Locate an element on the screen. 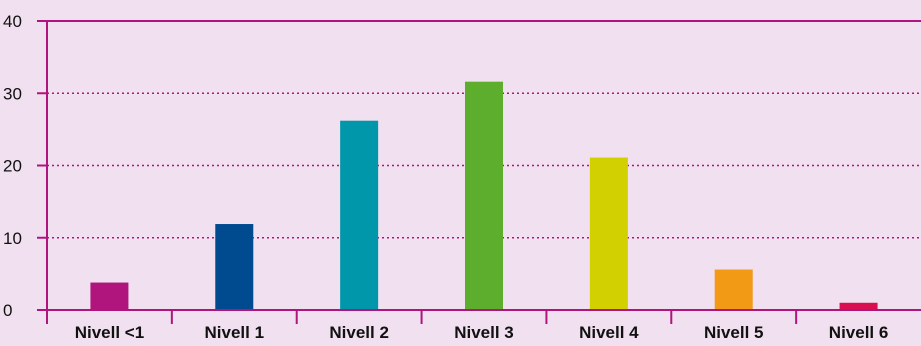 This screenshot has height=346, width=921. y-tick-label-40: 40 is located at coordinates (12, 21).